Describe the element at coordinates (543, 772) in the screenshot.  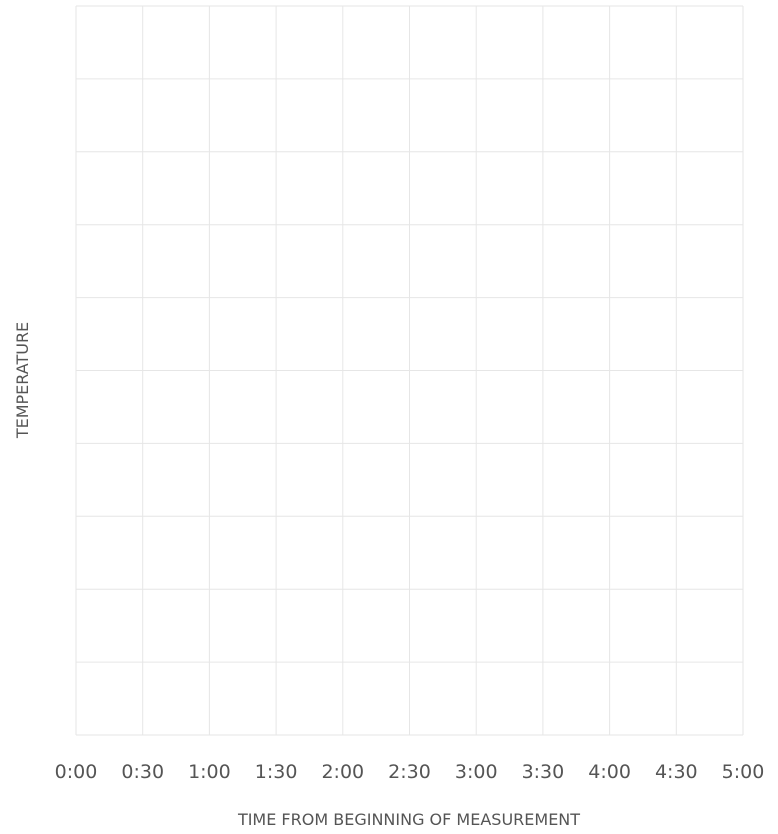
I see `x-tick-label: 3:30` at that location.